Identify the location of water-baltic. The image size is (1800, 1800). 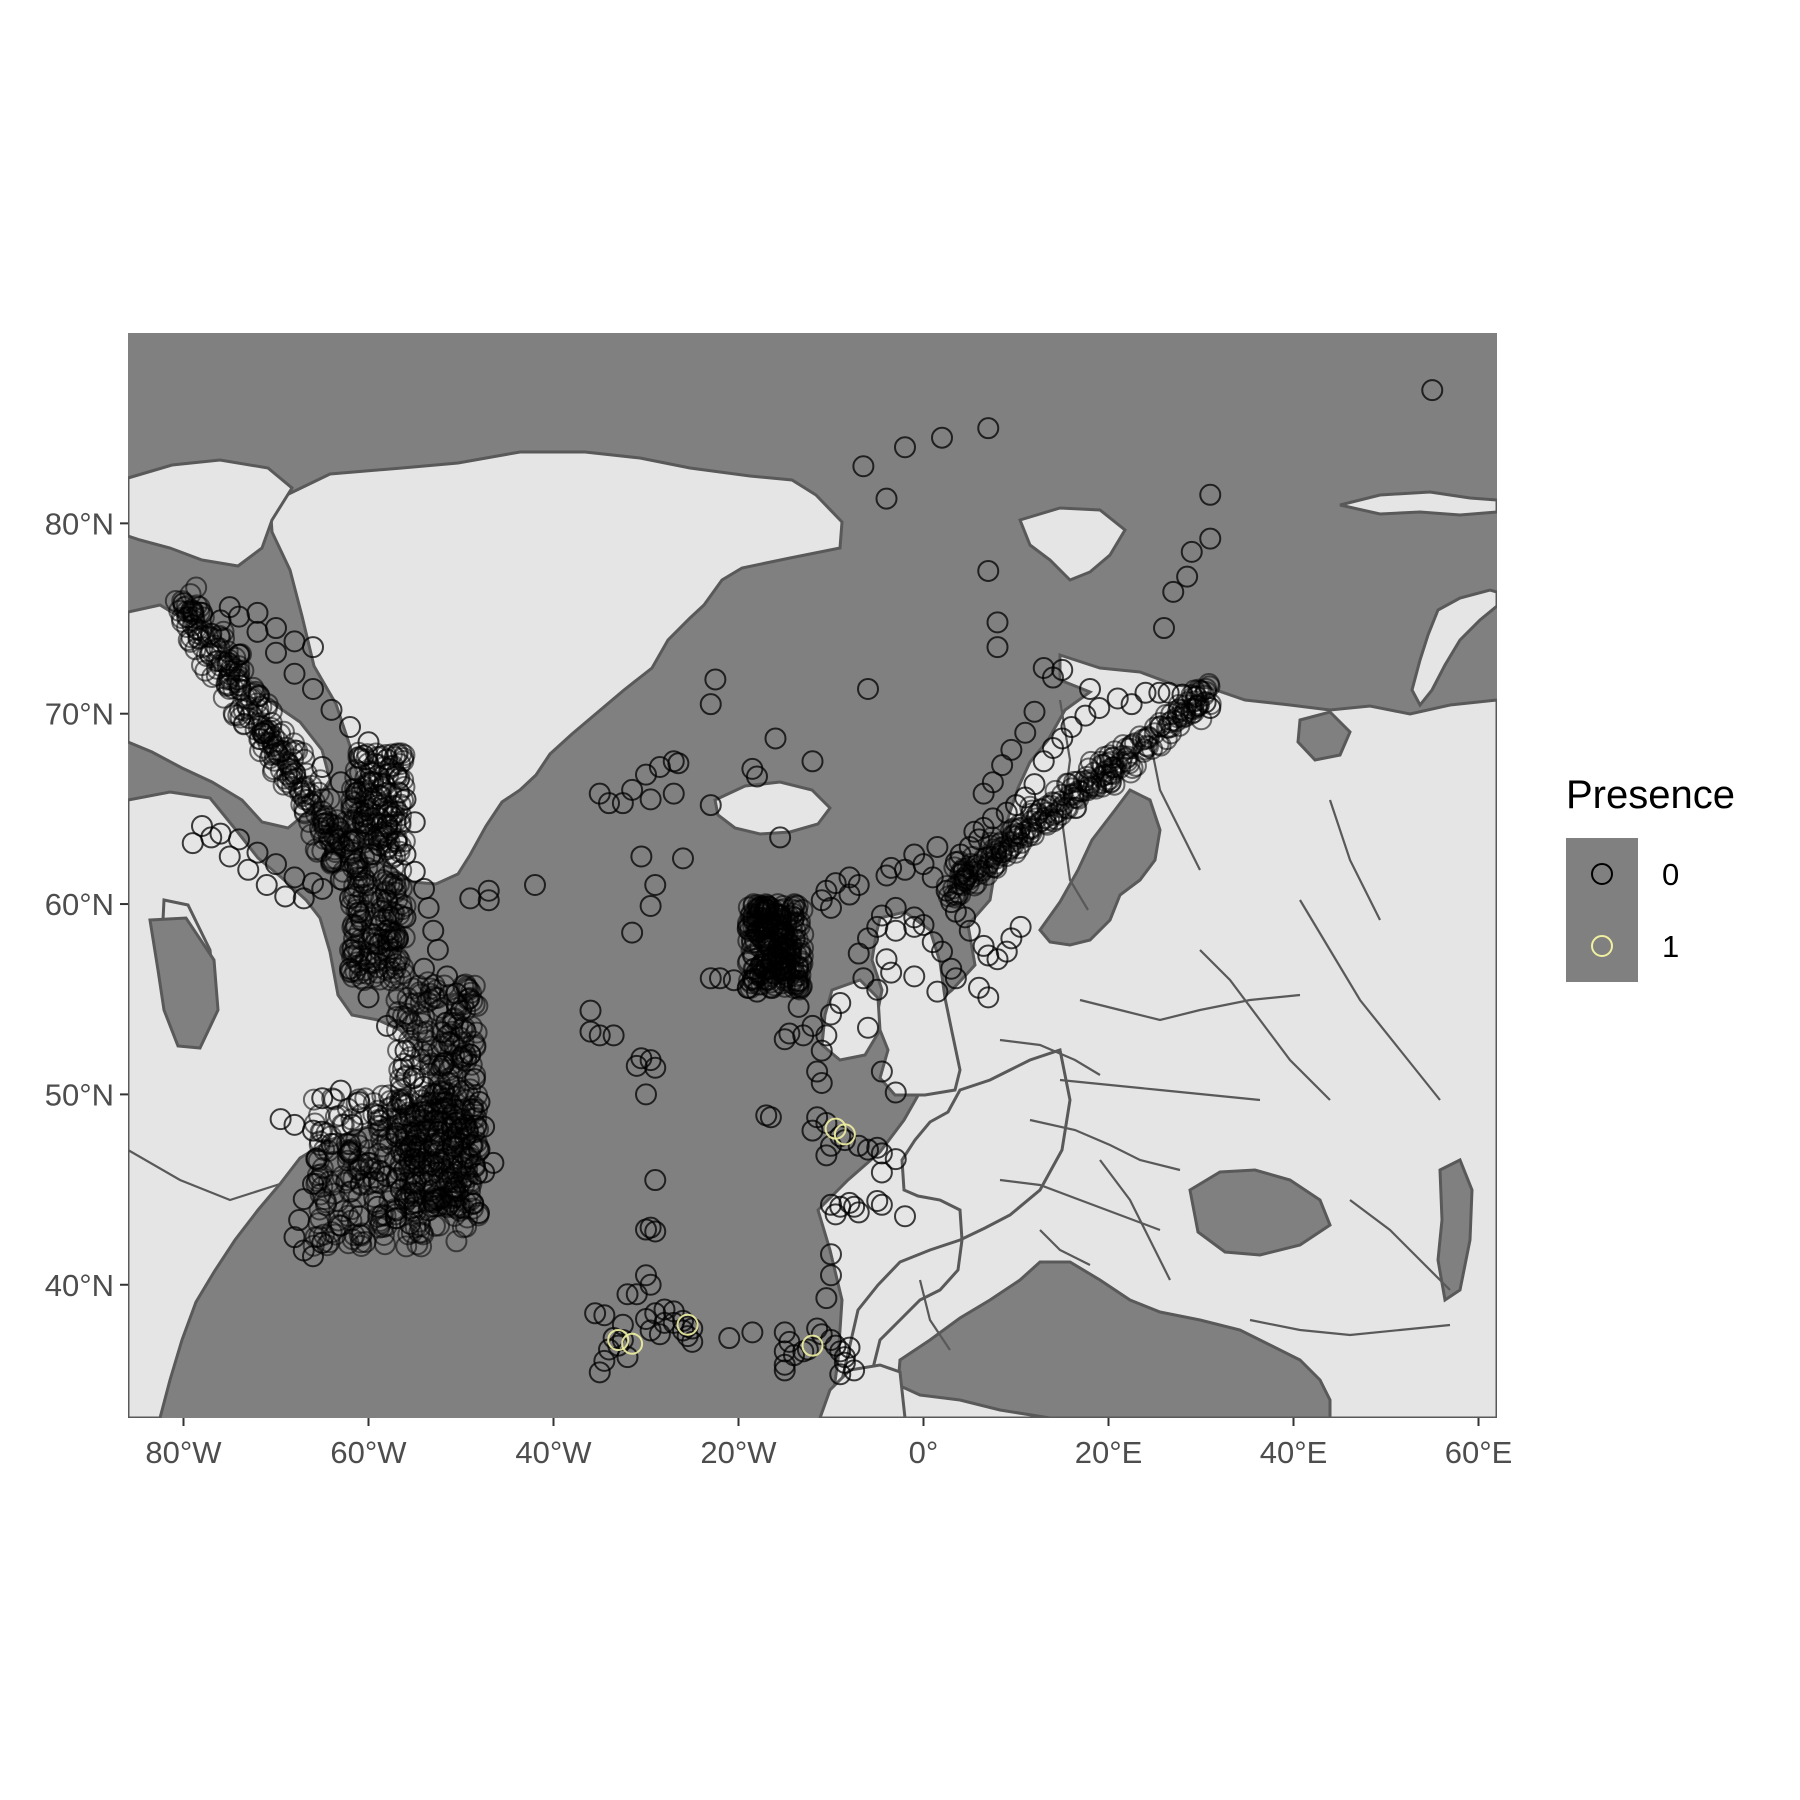
(1100, 867).